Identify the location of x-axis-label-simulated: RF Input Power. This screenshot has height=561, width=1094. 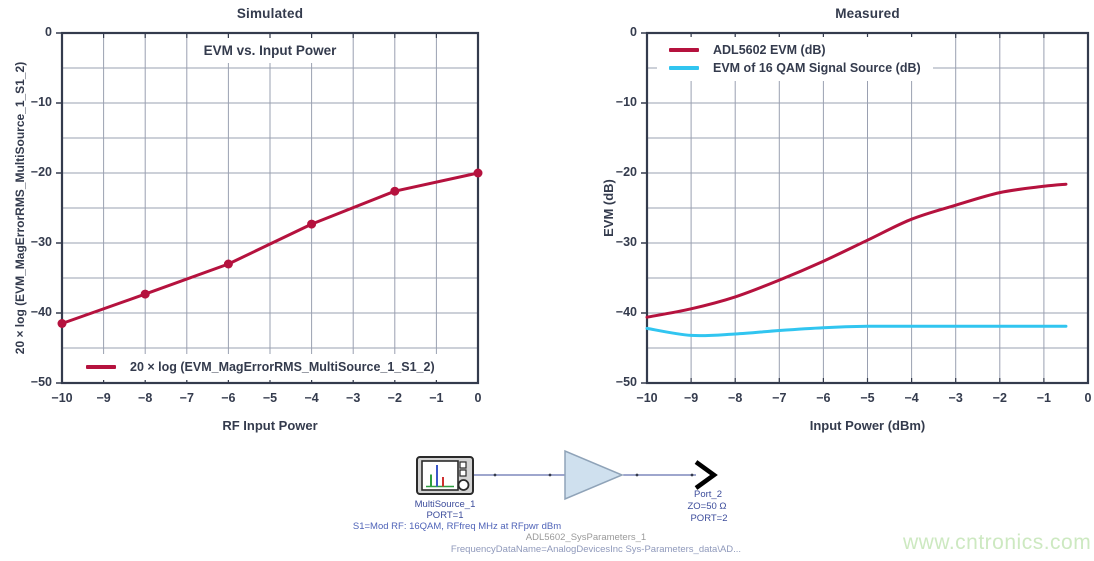
(270, 425).